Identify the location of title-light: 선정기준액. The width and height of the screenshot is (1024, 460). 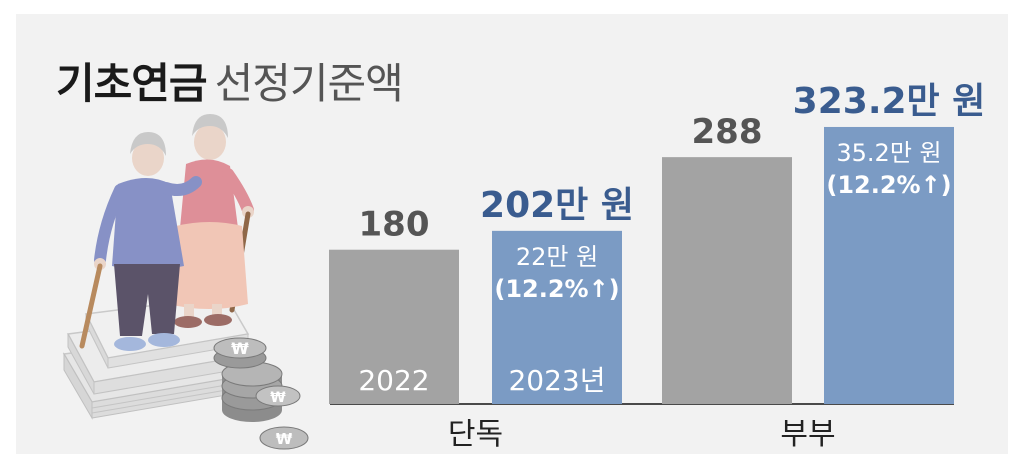
(309, 83).